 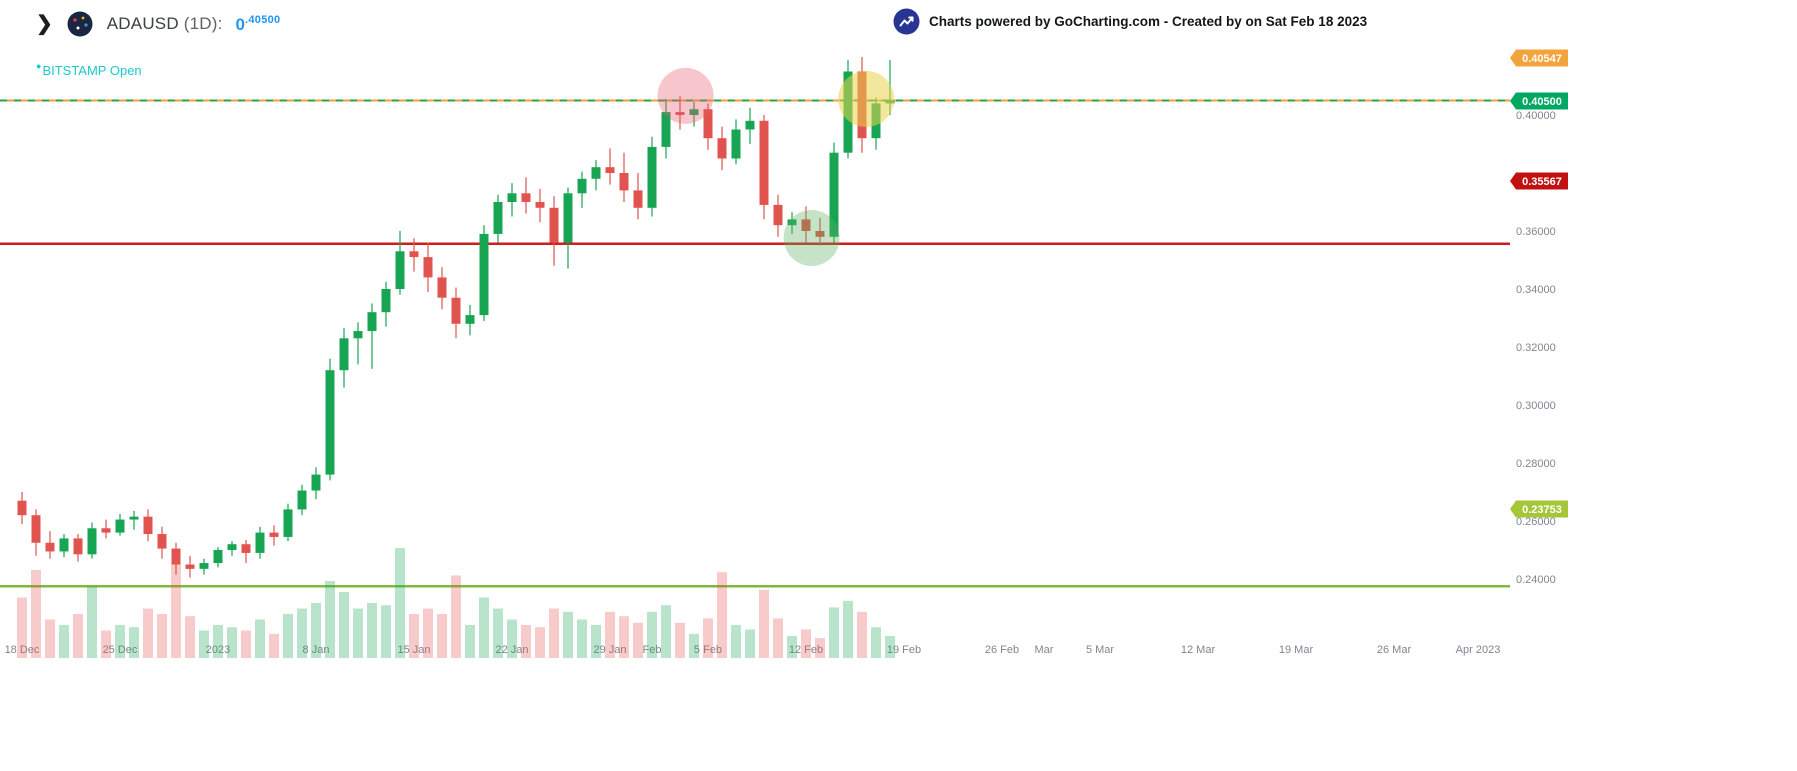 What do you see at coordinates (1536, 348) in the screenshot?
I see `y-axis-label: 0.32000` at bounding box center [1536, 348].